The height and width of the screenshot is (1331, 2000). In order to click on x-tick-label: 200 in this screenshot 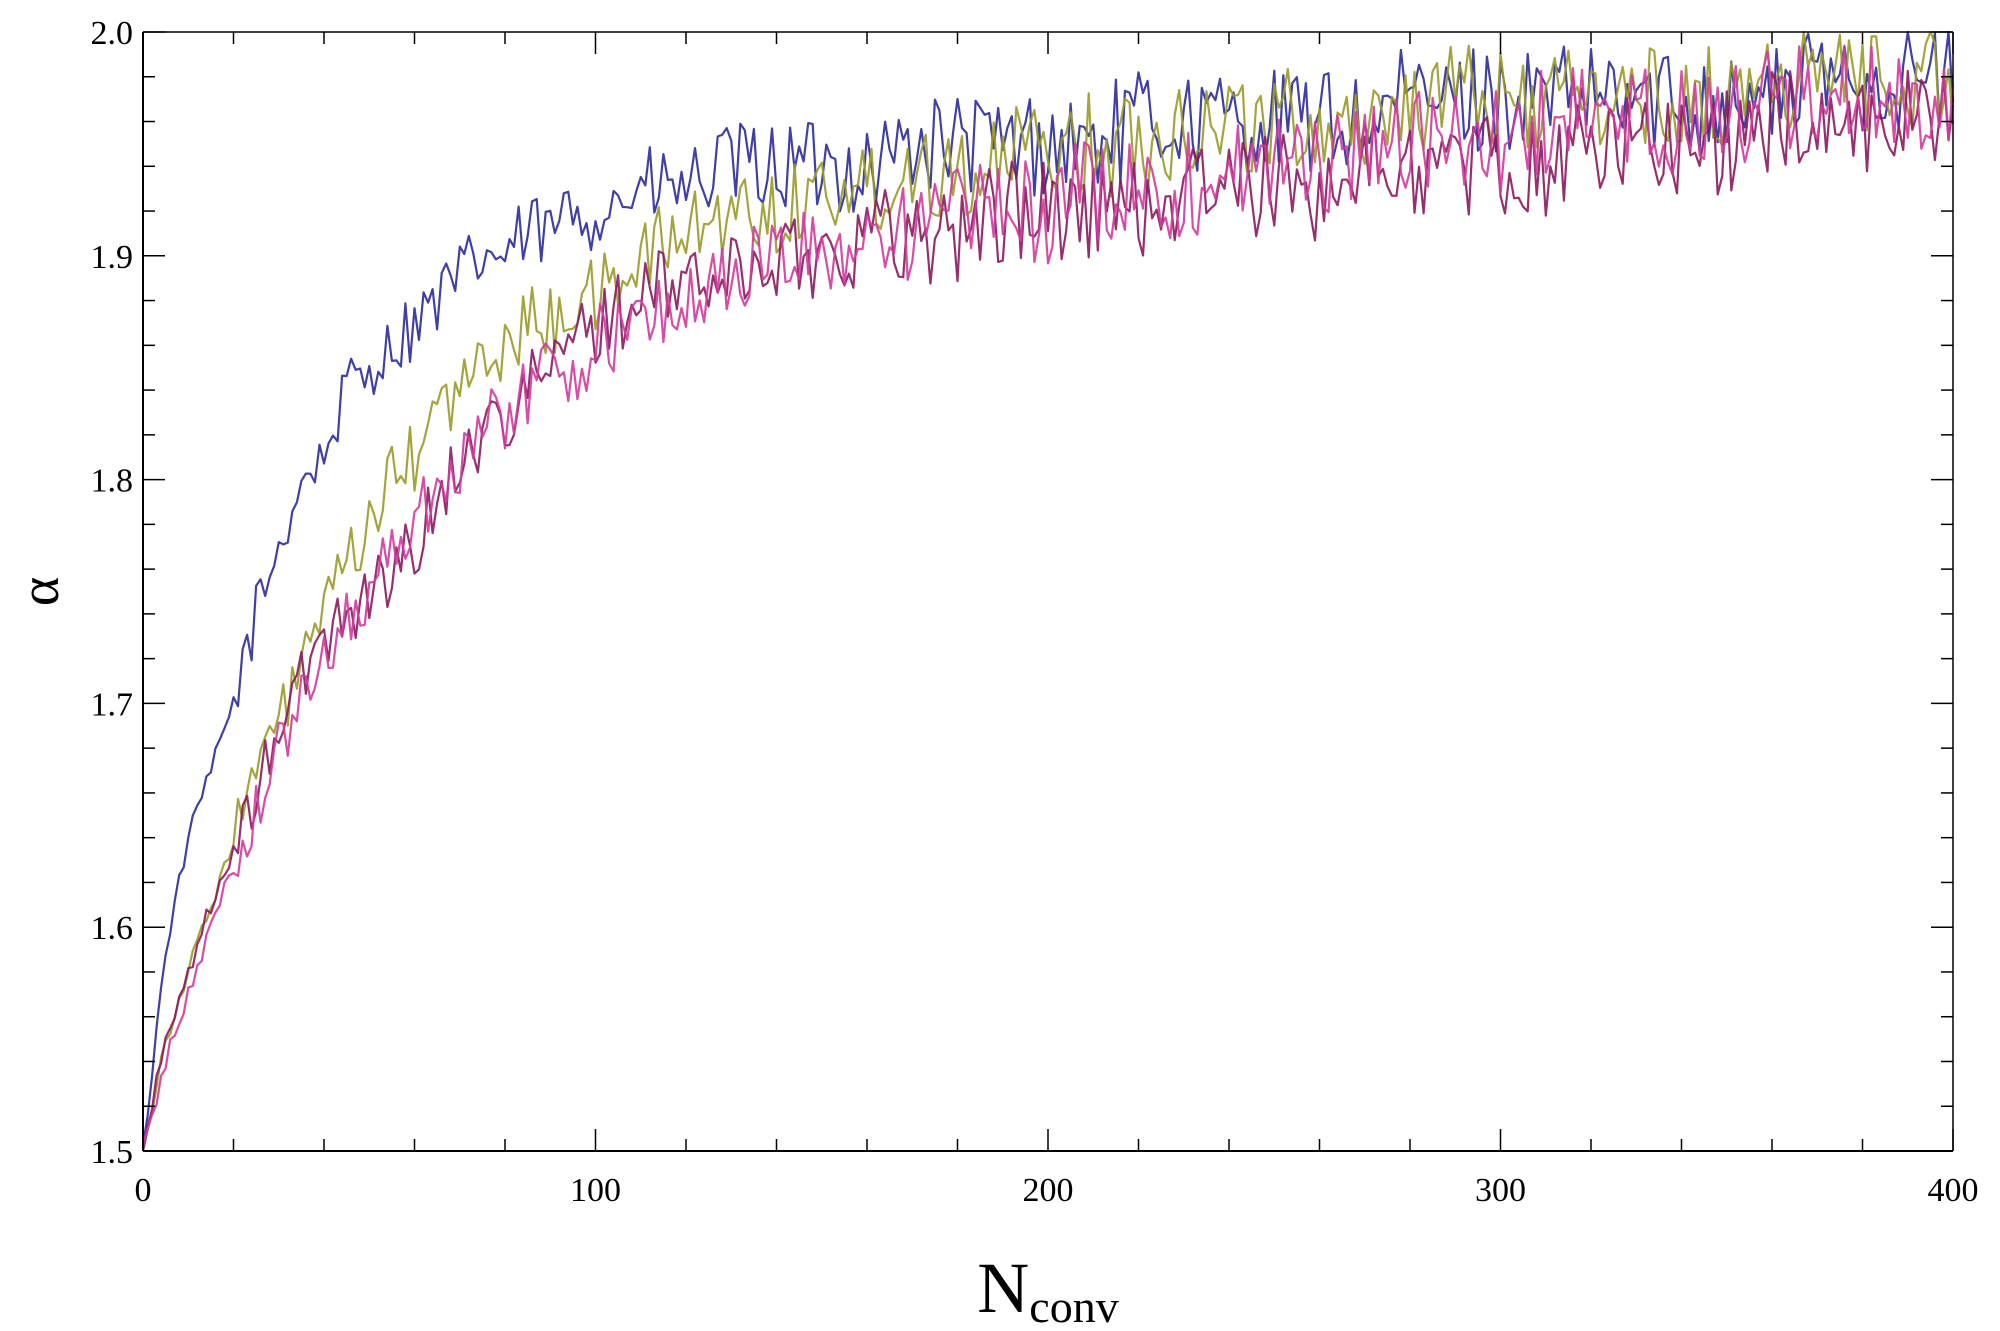, I will do `click(1048, 1190)`.